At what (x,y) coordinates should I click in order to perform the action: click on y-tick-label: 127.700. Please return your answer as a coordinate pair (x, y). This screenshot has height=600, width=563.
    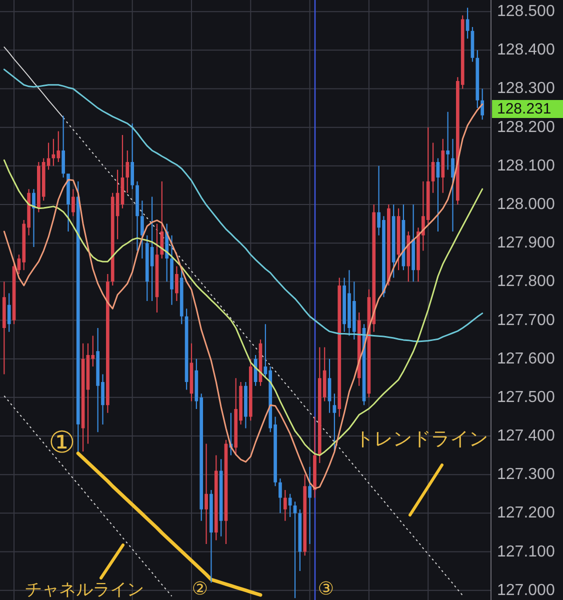
    Looking at the image, I should click on (526, 320).